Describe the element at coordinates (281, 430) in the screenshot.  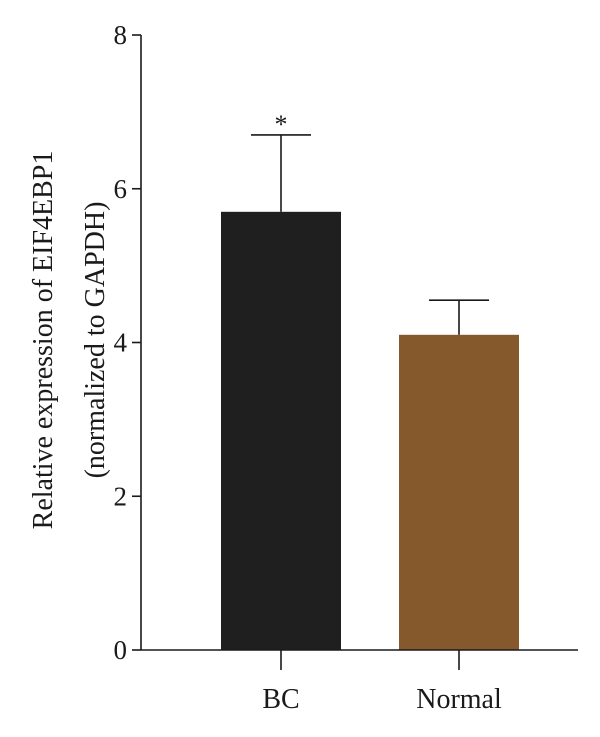
I see `bar-bc` at that location.